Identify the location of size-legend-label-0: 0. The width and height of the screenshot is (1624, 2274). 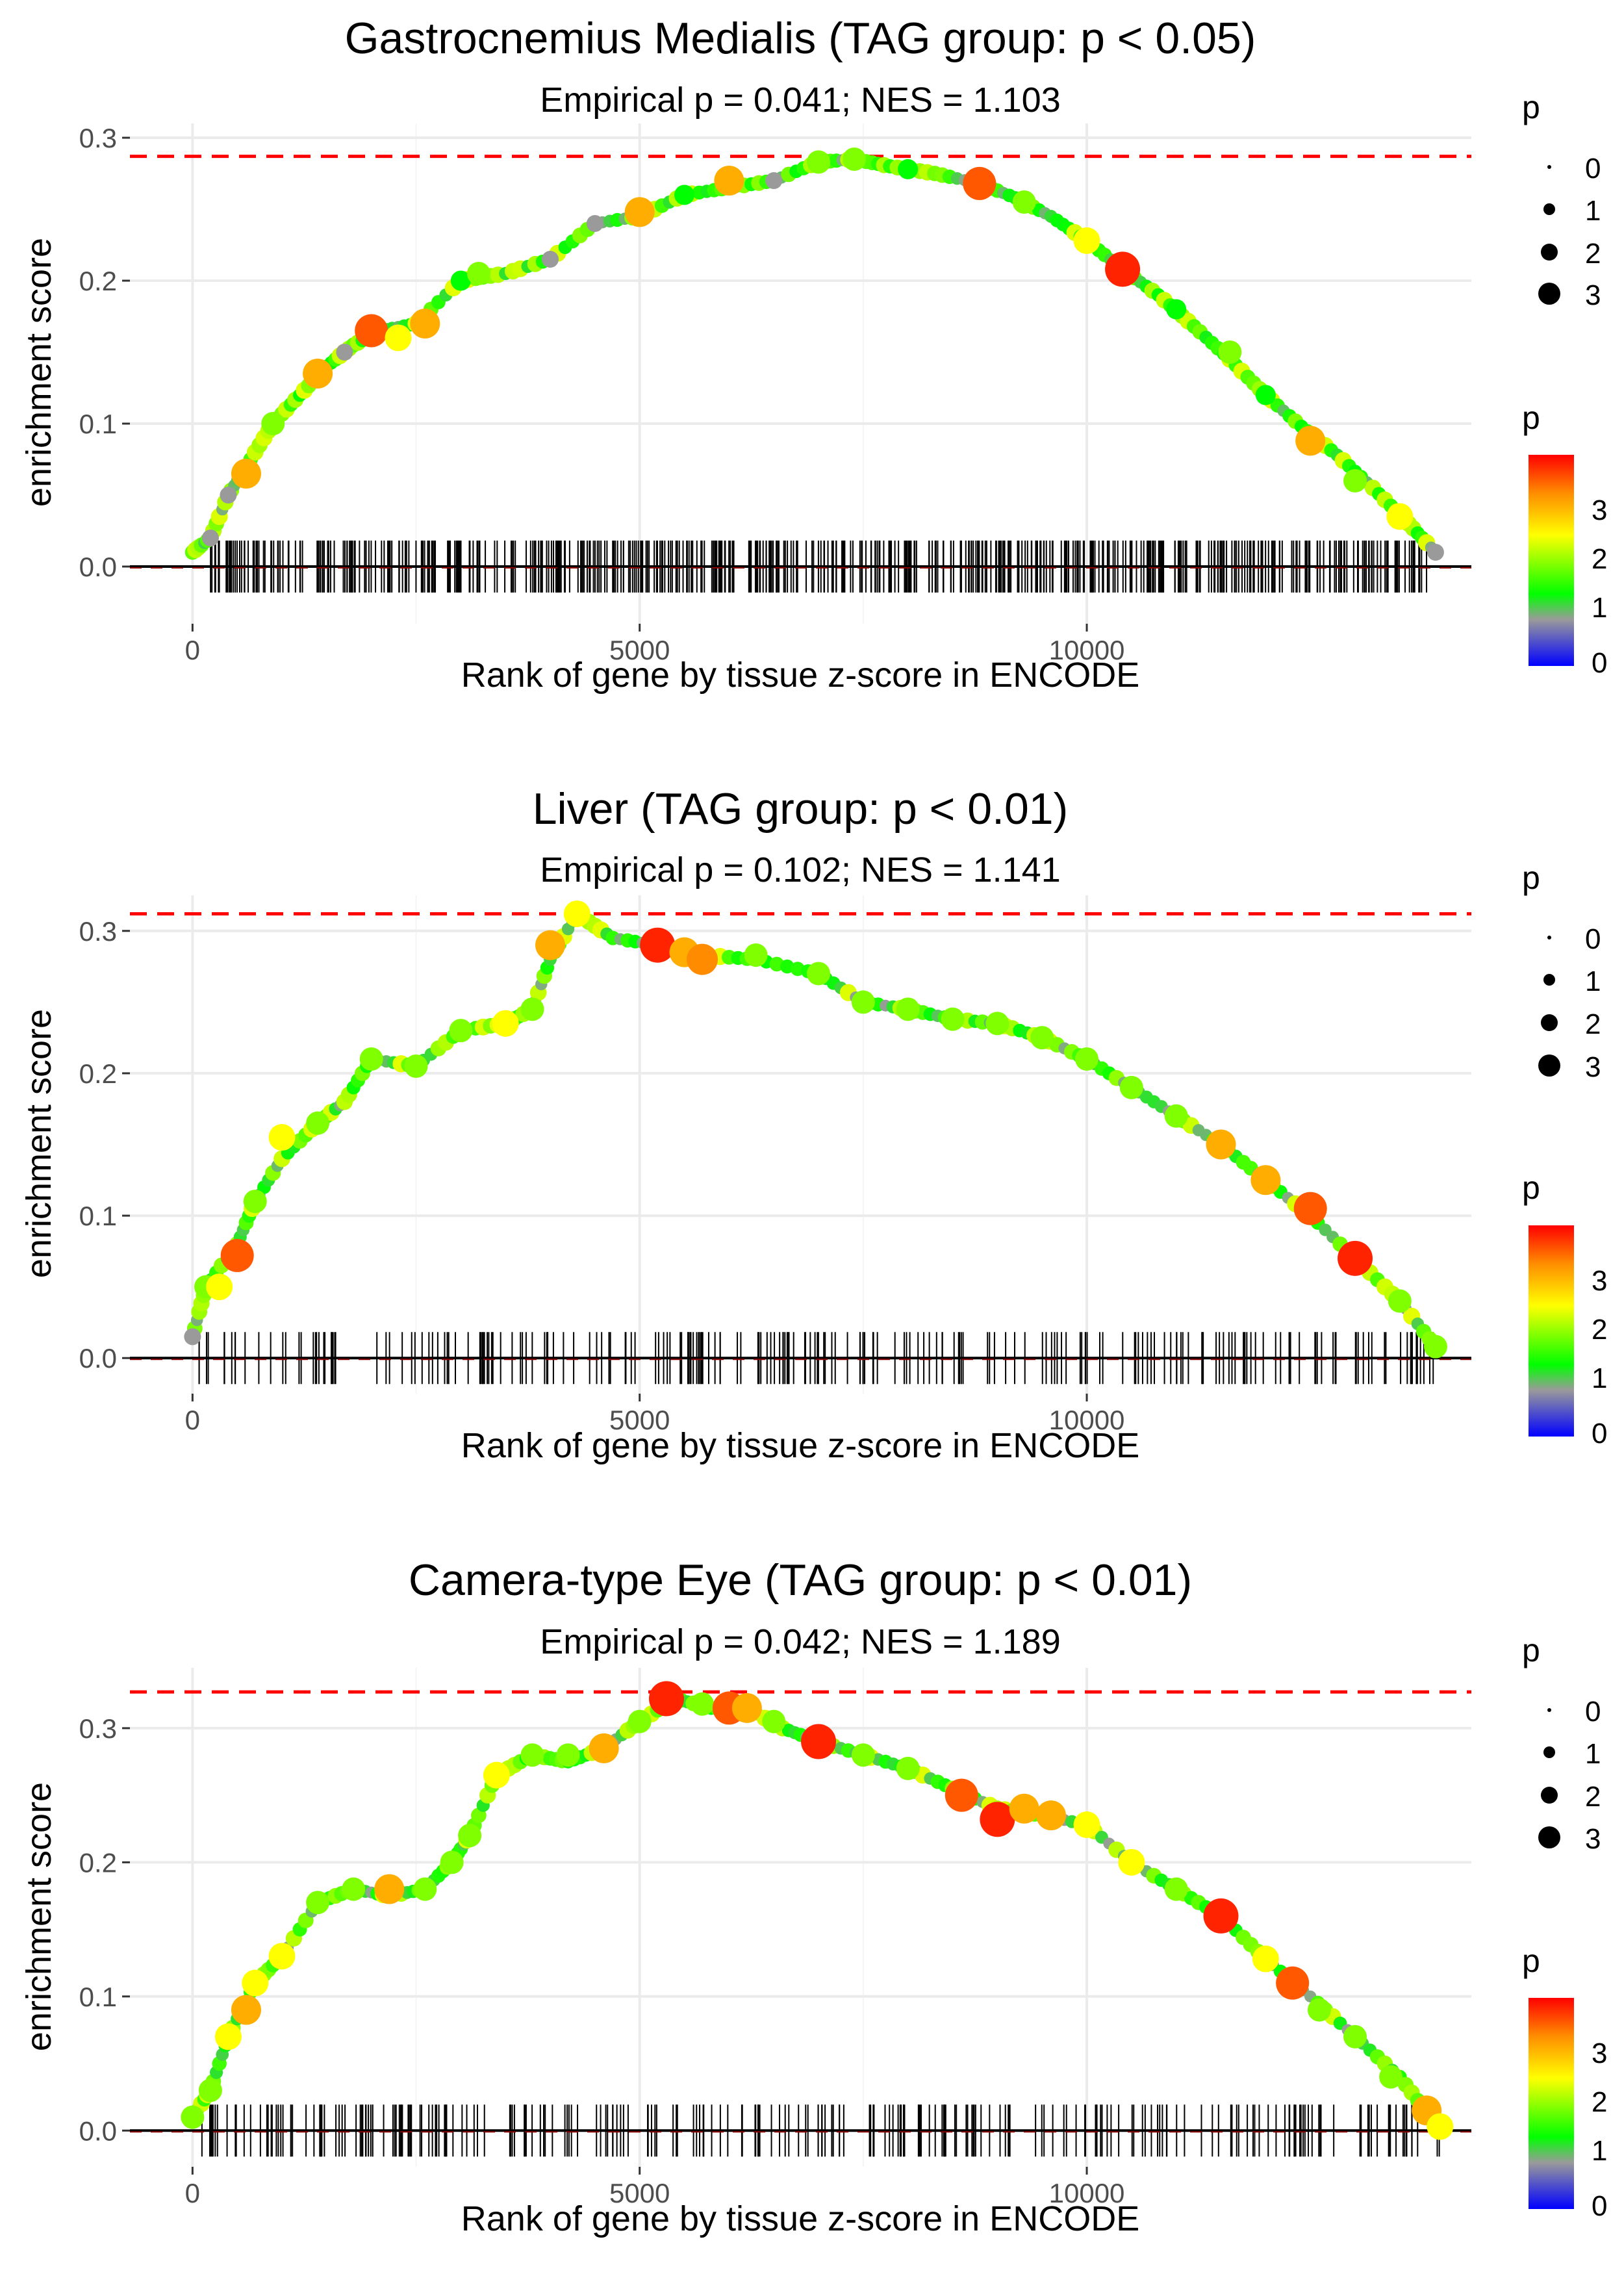
(1593, 169).